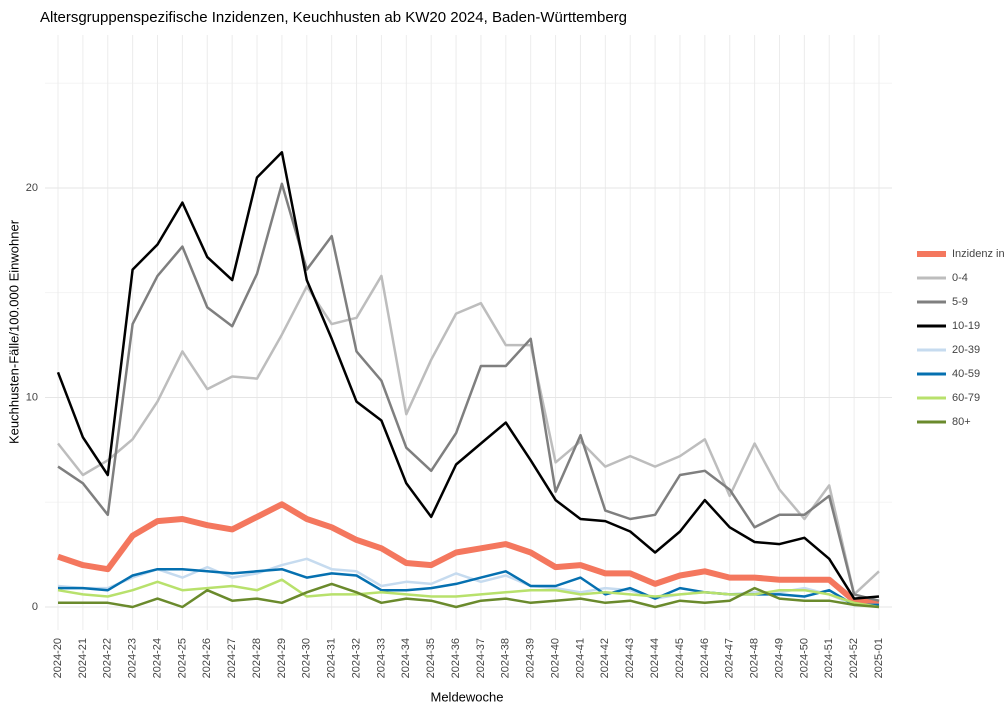 The image size is (1008, 706). I want to click on x-tick-label: 2024-33, so click(381, 658).